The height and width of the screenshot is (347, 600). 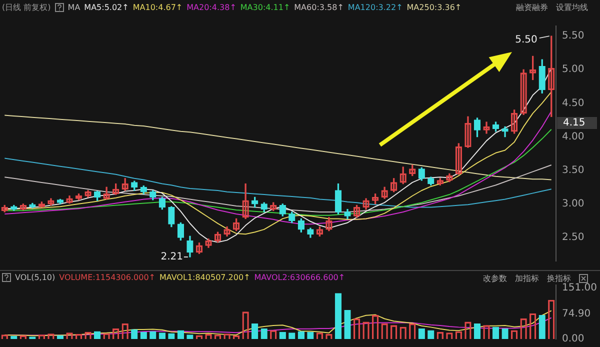 I want to click on text: VOLUME:1154306.000↑, so click(x=107, y=277).